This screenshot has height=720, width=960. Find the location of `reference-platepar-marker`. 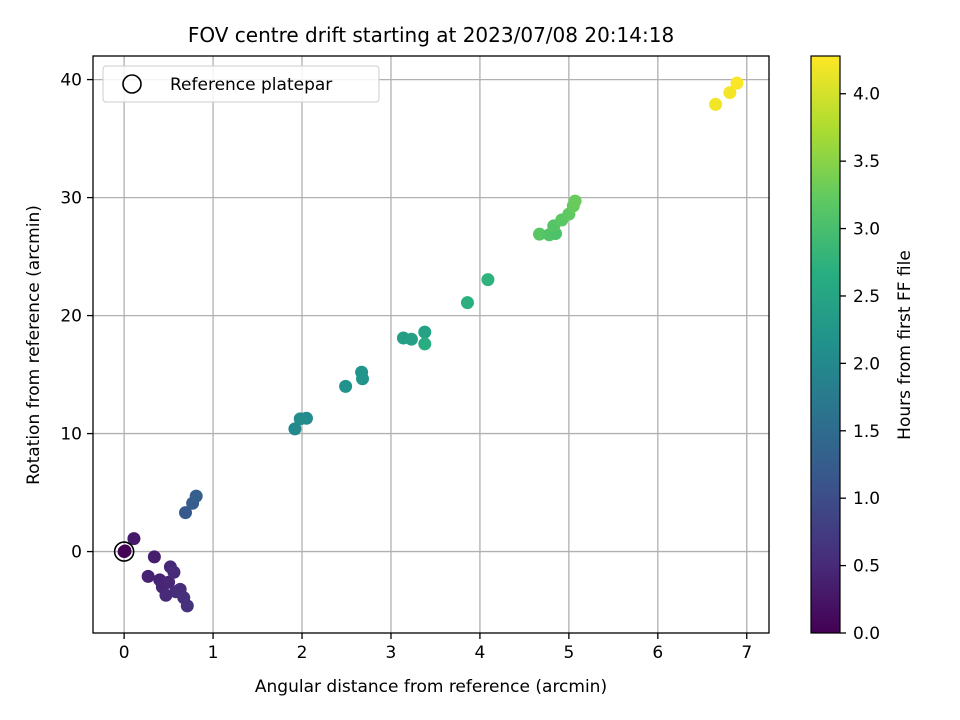

reference-platepar-marker is located at coordinates (124, 551).